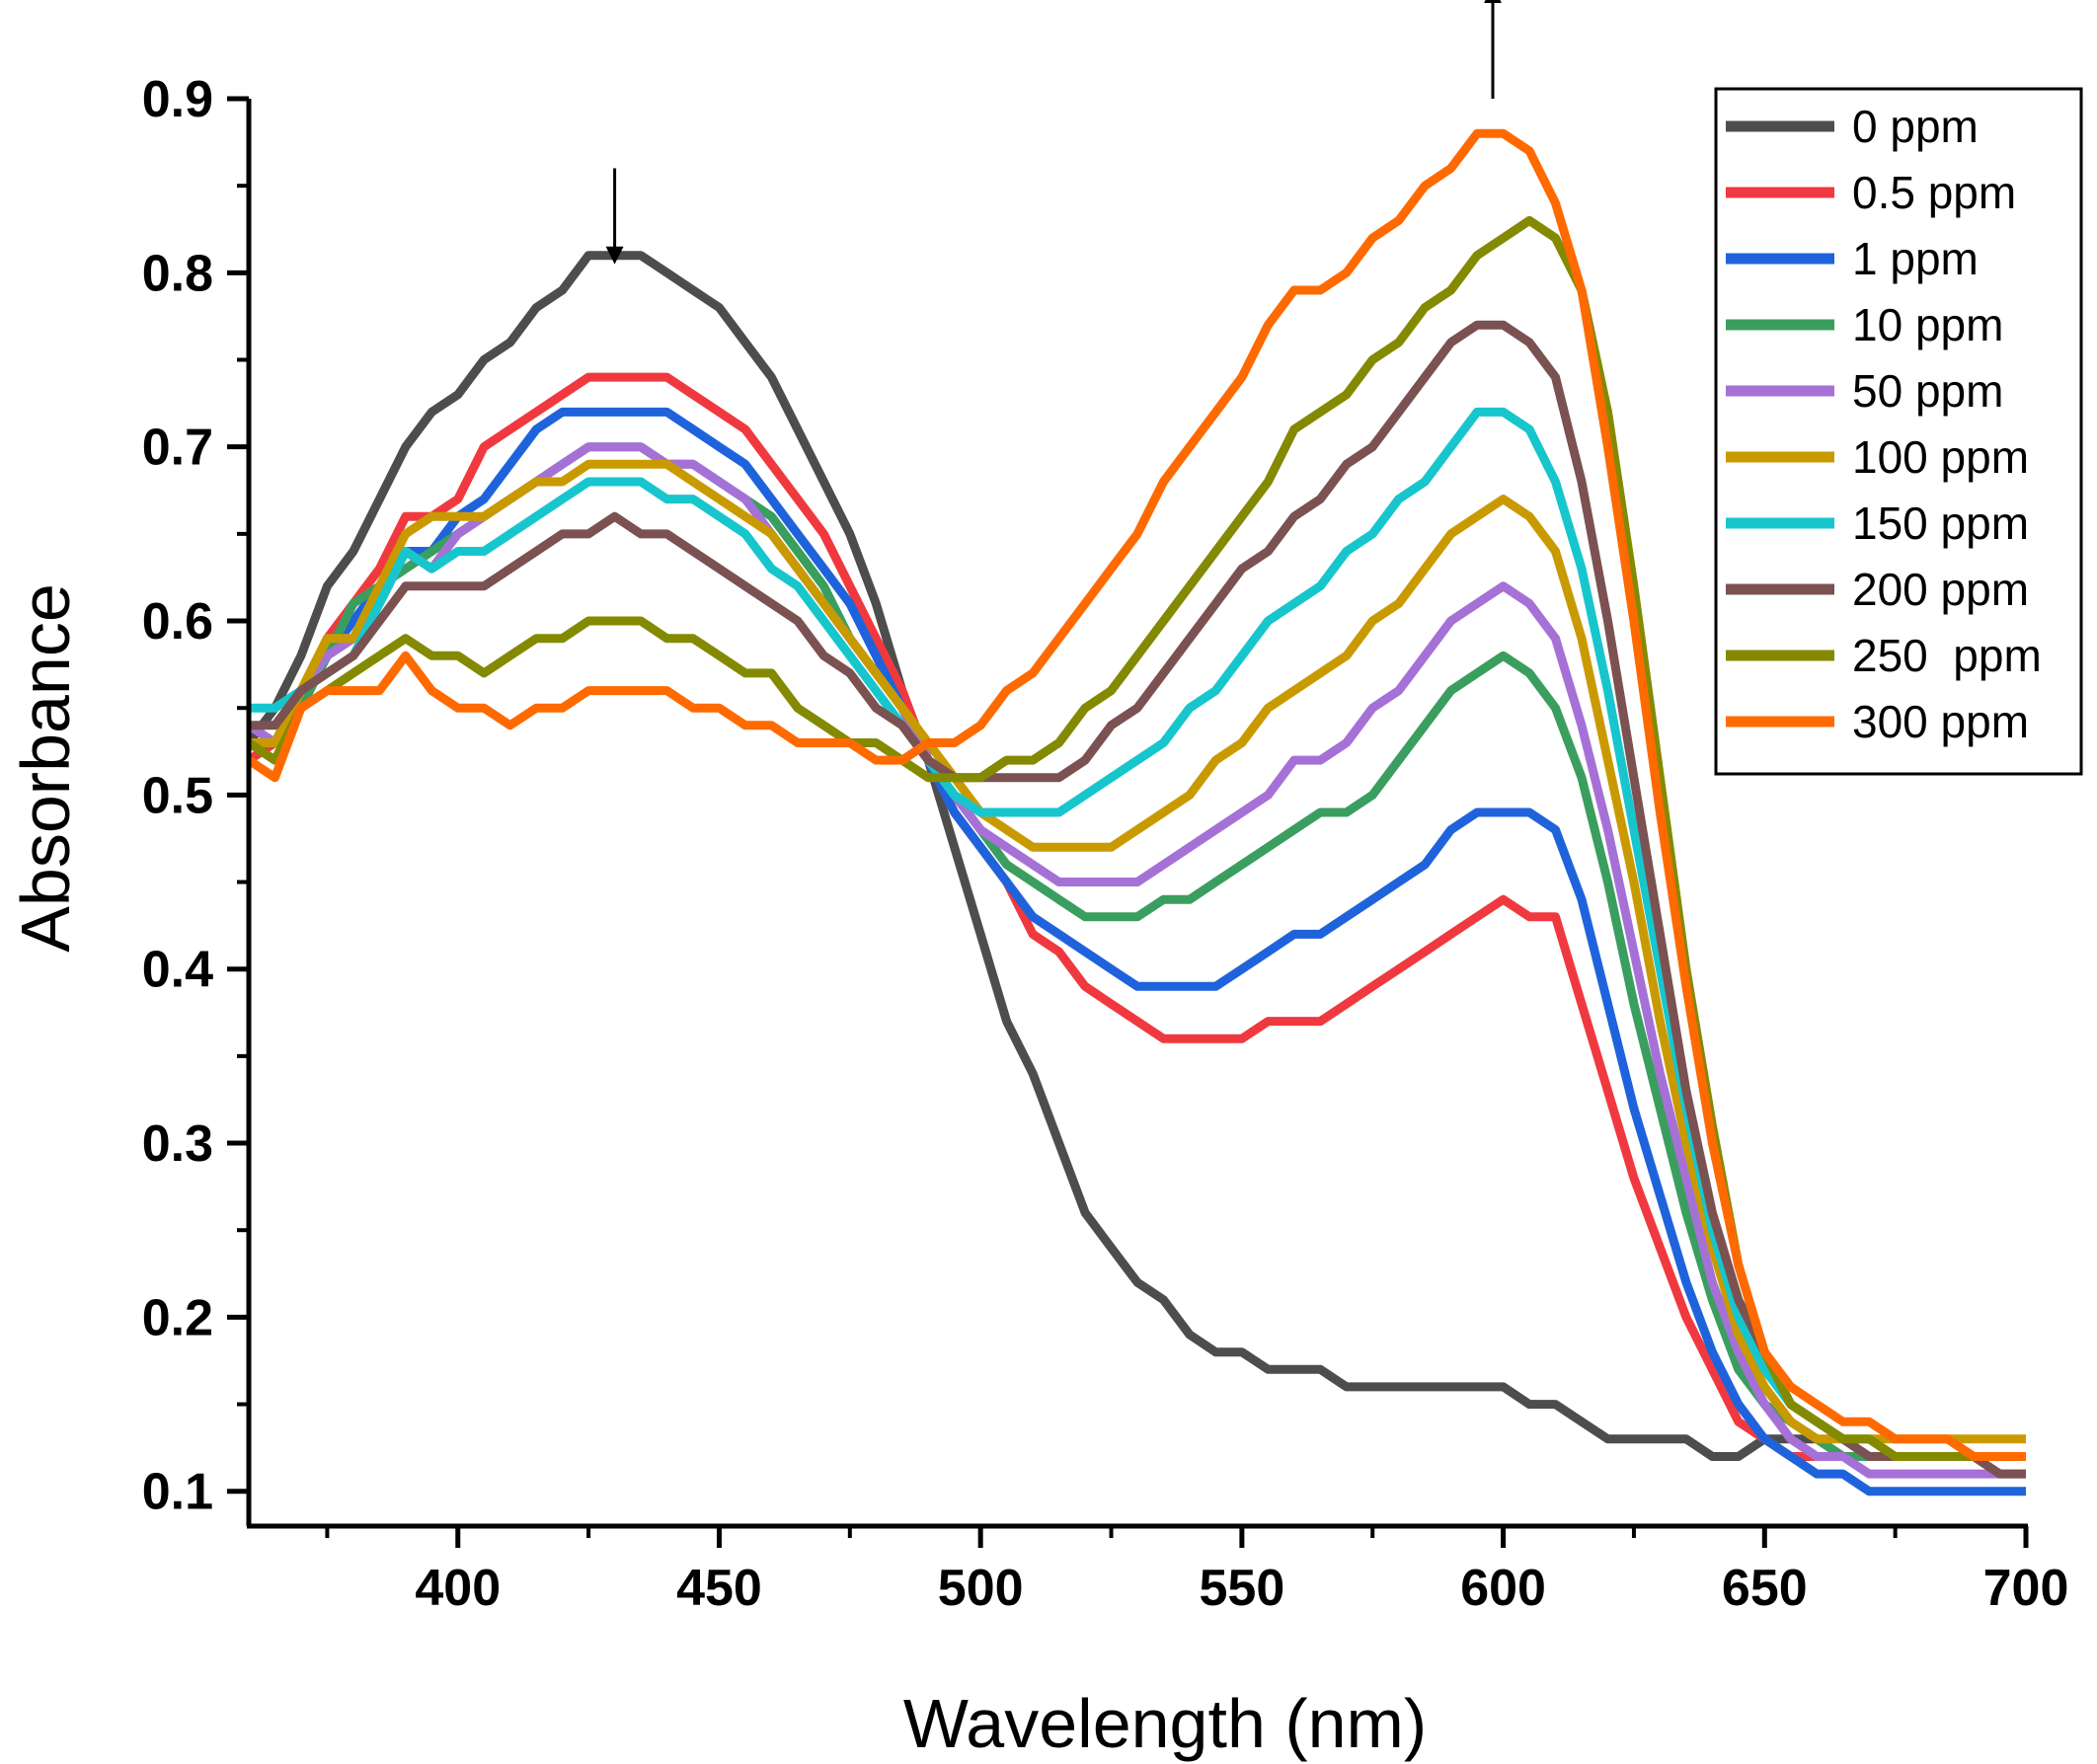  I want to click on annotations-group, so click(1054, 132).